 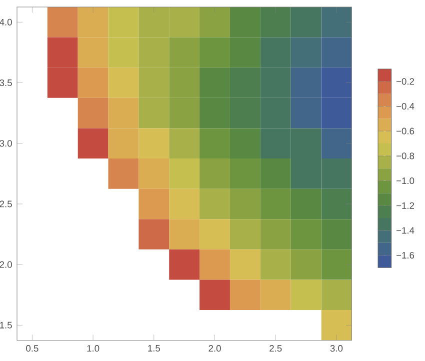 What do you see at coordinates (93, 348) in the screenshot?
I see `x-tick-label: 1.0` at bounding box center [93, 348].